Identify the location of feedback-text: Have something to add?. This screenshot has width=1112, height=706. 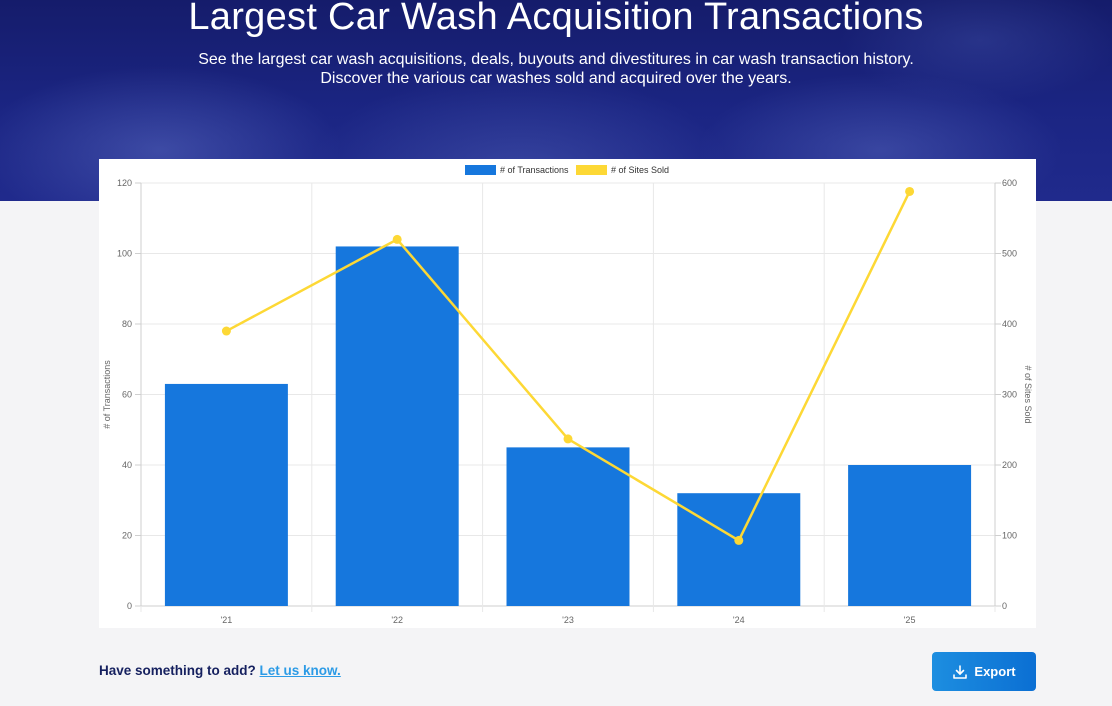
(177, 670).